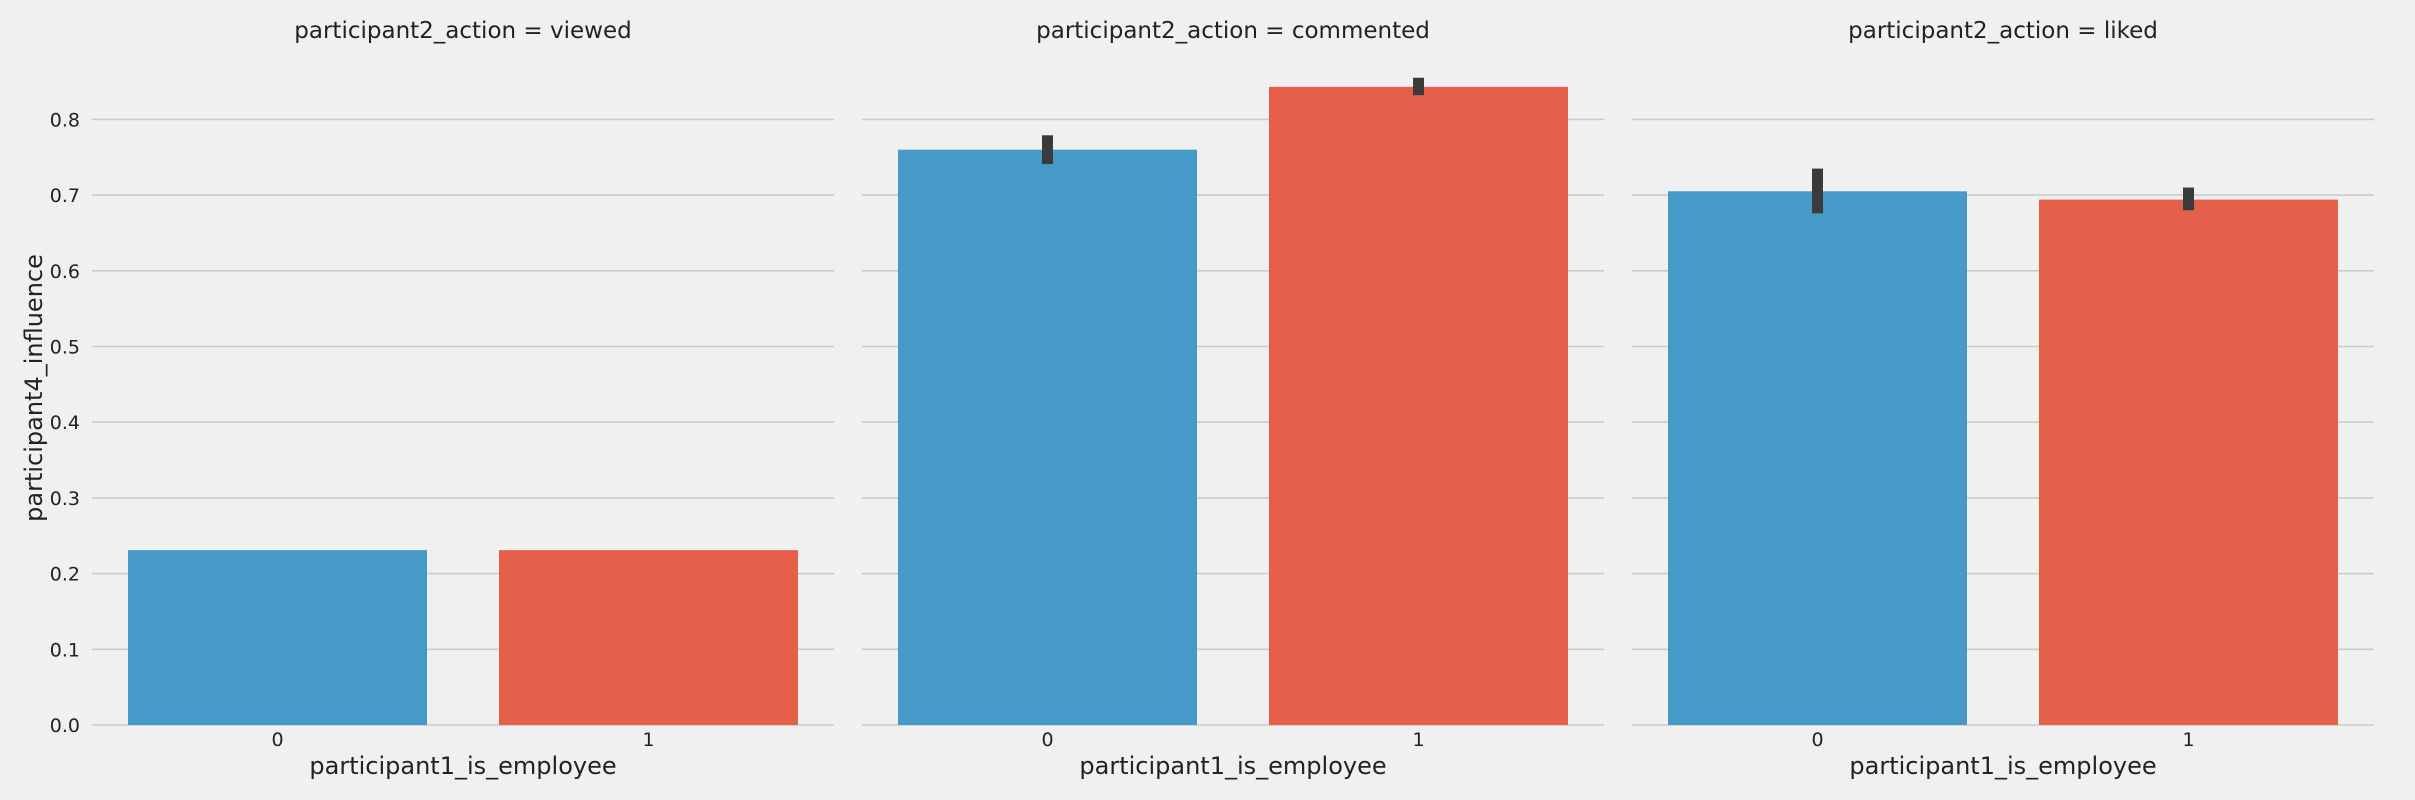 The width and height of the screenshot is (2415, 800). What do you see at coordinates (65, 726) in the screenshot?
I see `y-tick-label: 0.0` at bounding box center [65, 726].